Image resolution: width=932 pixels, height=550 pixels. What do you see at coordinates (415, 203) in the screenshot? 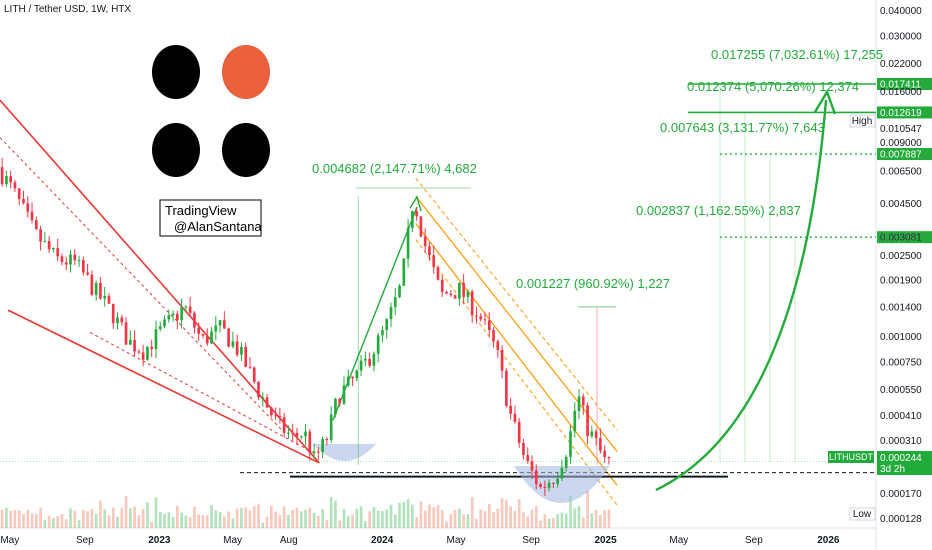
I see `impulse-arrowhead` at bounding box center [415, 203].